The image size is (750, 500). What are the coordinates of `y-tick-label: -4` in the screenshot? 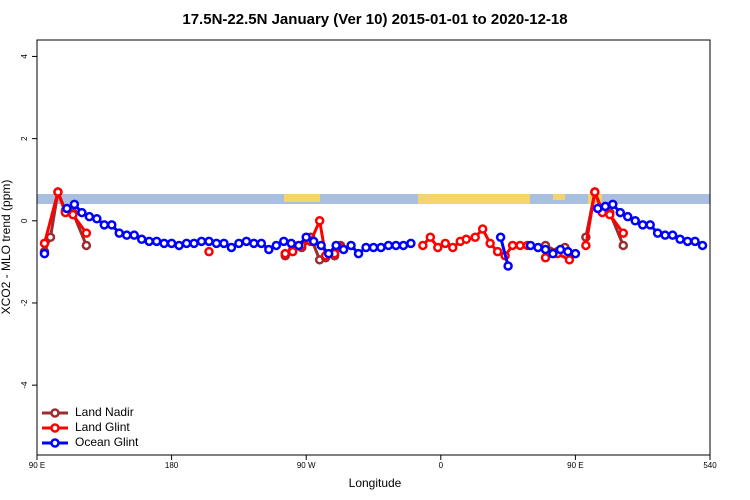 It's located at (24, 385).